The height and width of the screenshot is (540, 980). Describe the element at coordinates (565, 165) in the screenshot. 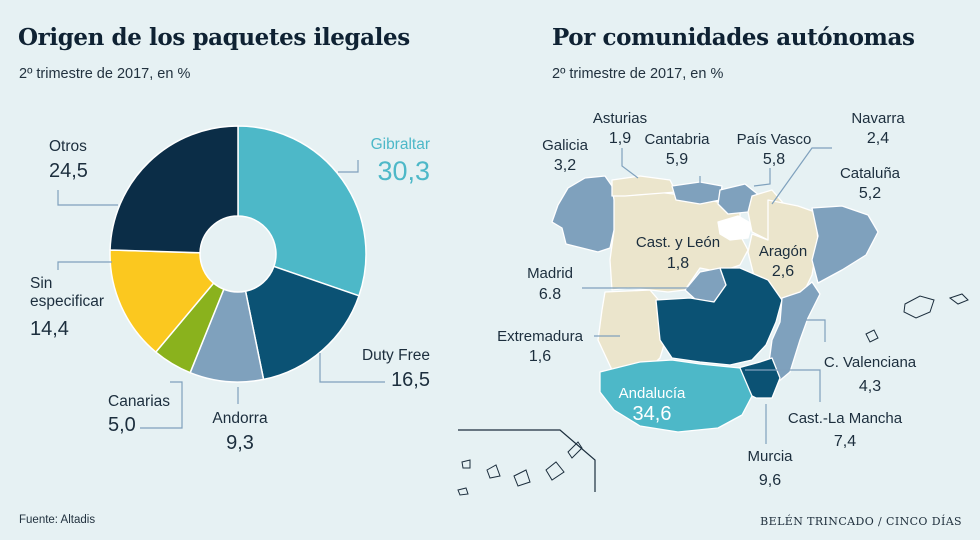

I see `map-value-galicia: 3,2` at that location.